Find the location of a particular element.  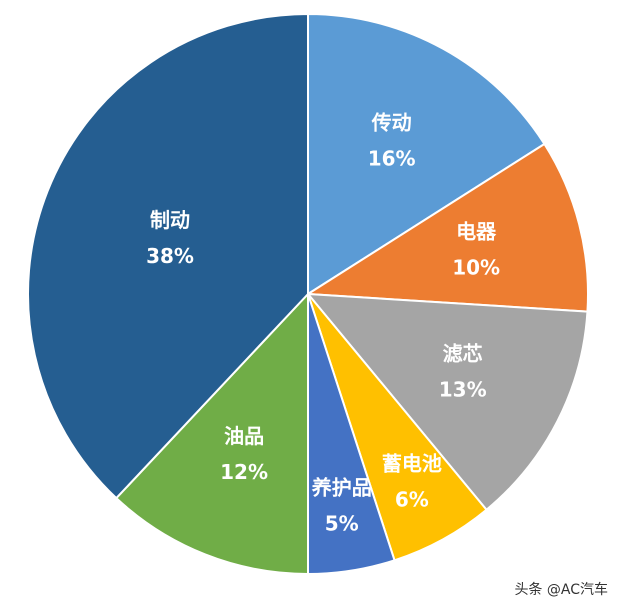

slice-value: 12% is located at coordinates (244, 472).